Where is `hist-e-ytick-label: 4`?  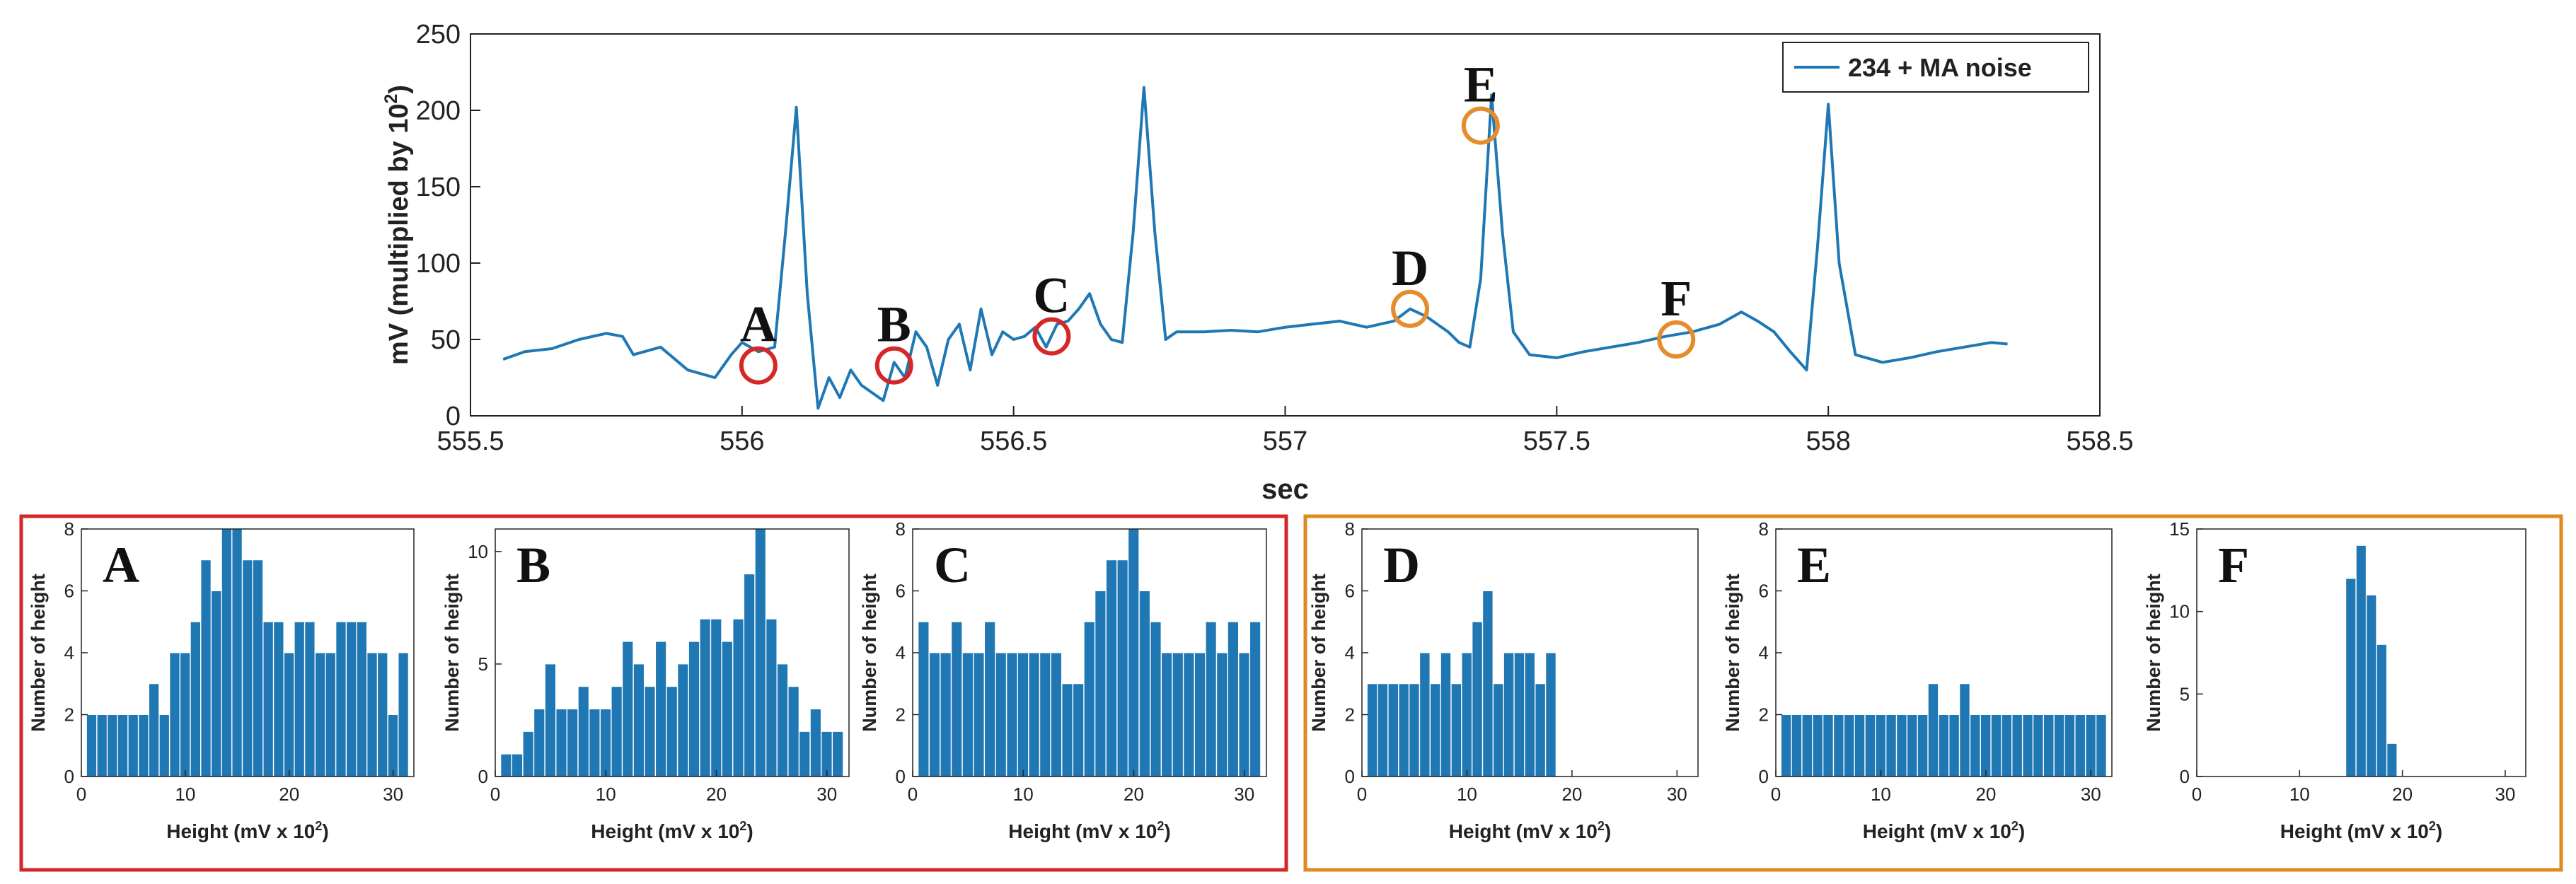
hist-e-ytick-label: 4 is located at coordinates (1764, 653).